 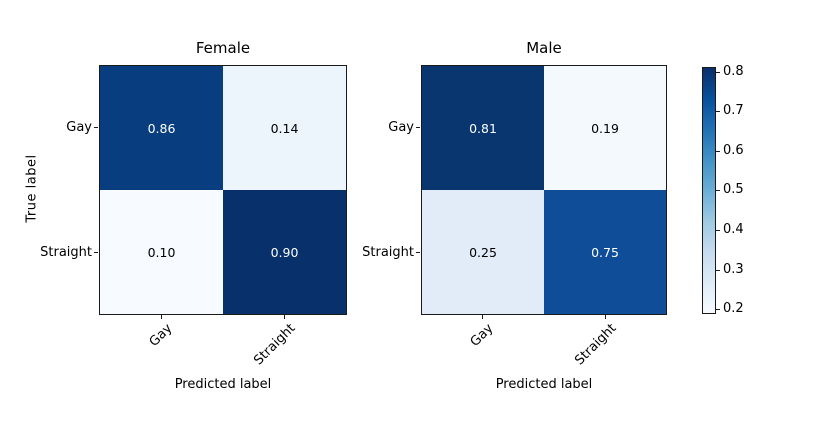 I want to click on colorbar-tick-label: 0.5, so click(x=733, y=189).